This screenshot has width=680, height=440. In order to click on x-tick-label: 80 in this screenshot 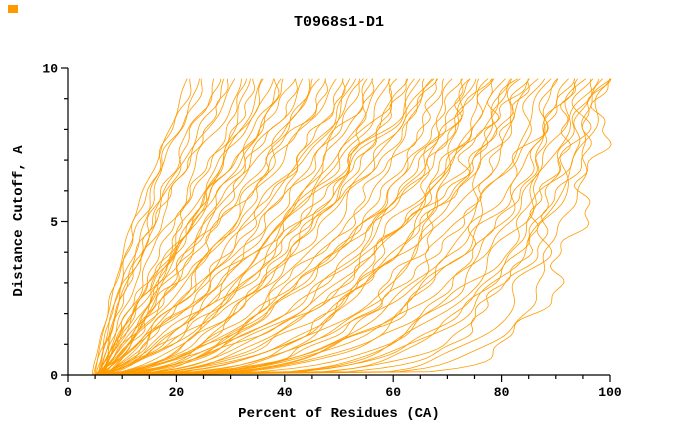, I will do `click(502, 392)`.